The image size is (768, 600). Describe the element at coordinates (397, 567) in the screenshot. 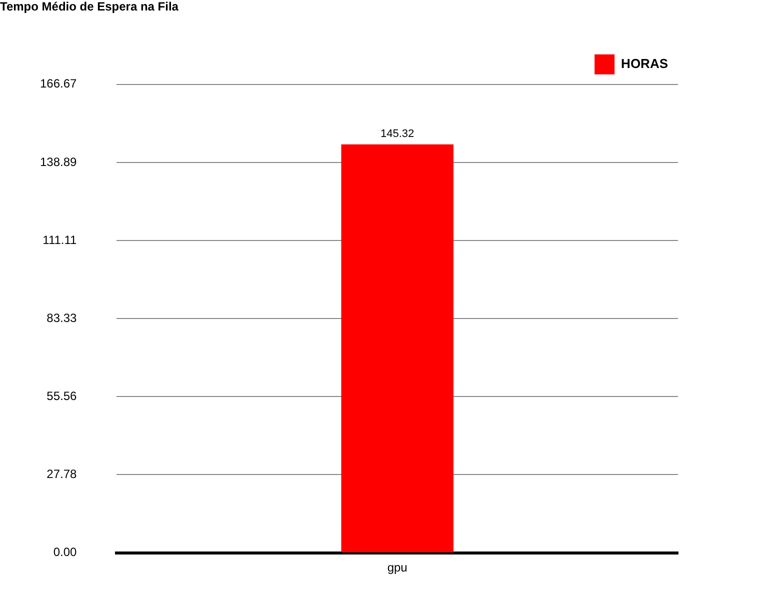

I see `x-tick-label: gpu` at that location.